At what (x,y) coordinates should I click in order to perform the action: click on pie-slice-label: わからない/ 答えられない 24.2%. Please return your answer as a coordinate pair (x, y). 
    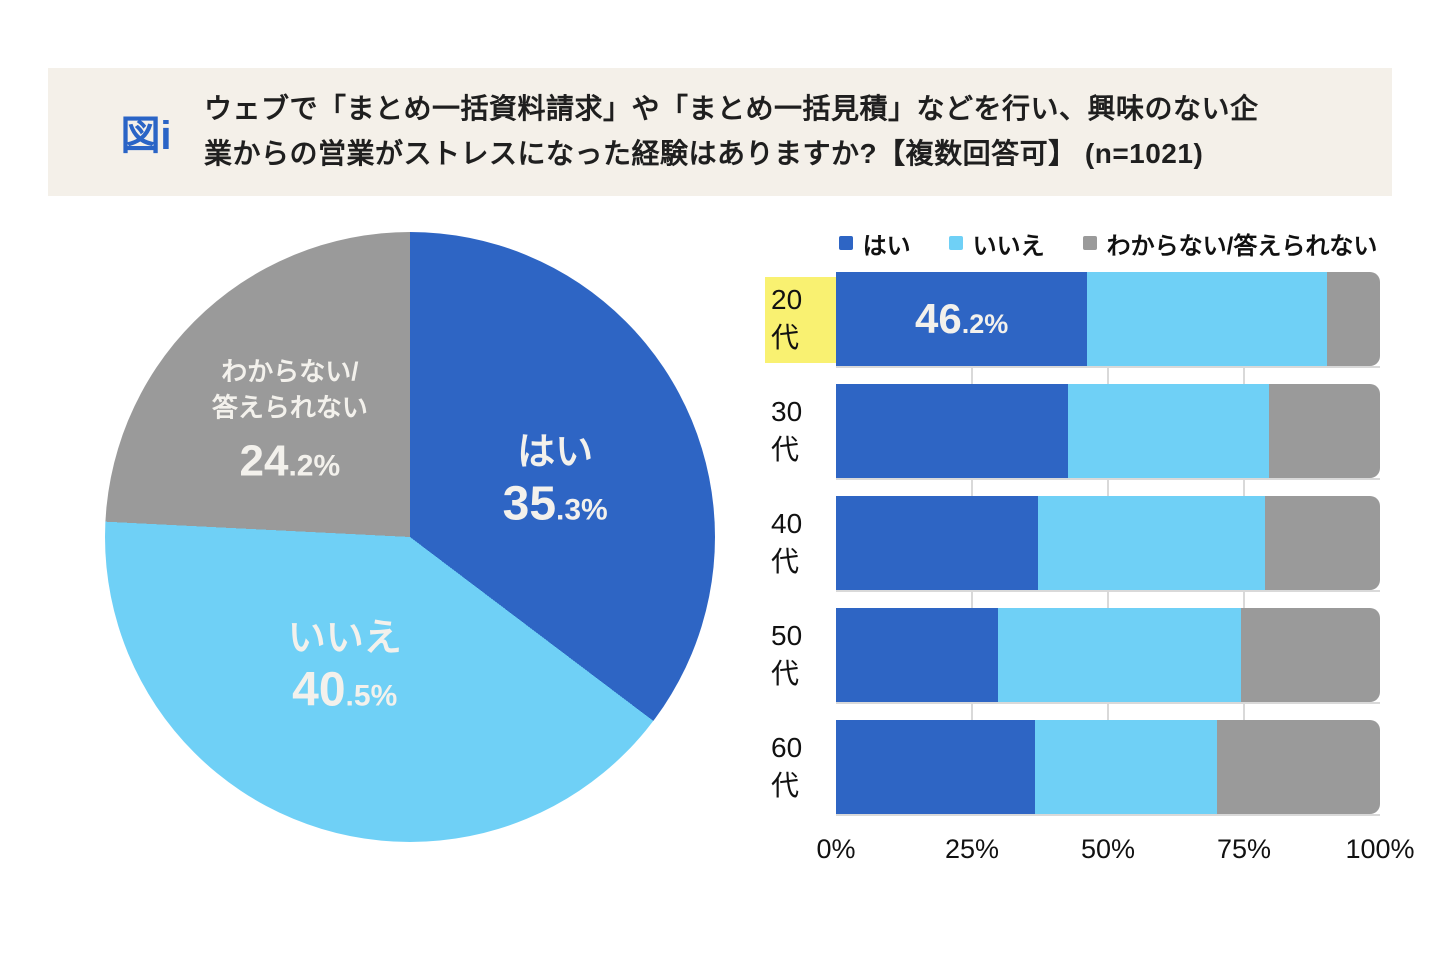
    Looking at the image, I should click on (290, 419).